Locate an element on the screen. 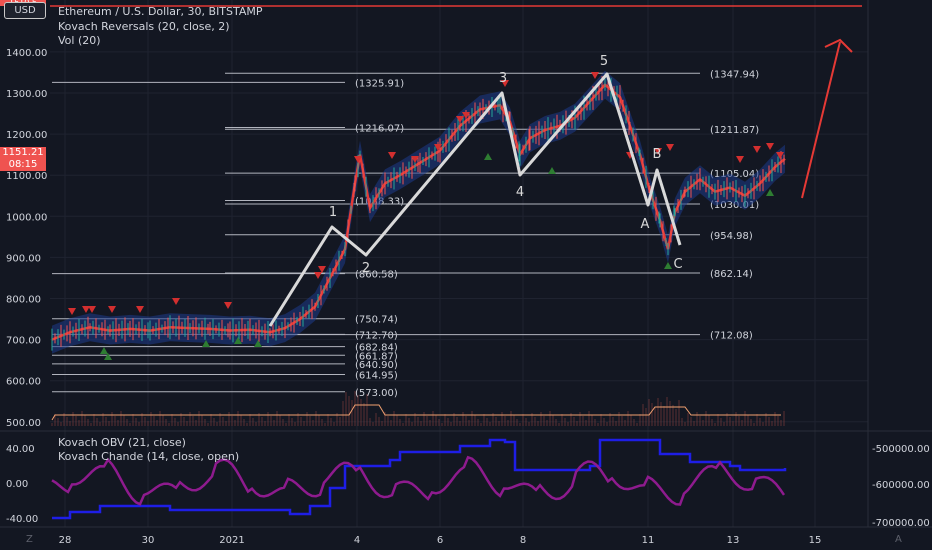 Image resolution: width=932 pixels, height=550 pixels. wave-label-5: 5 is located at coordinates (604, 61).